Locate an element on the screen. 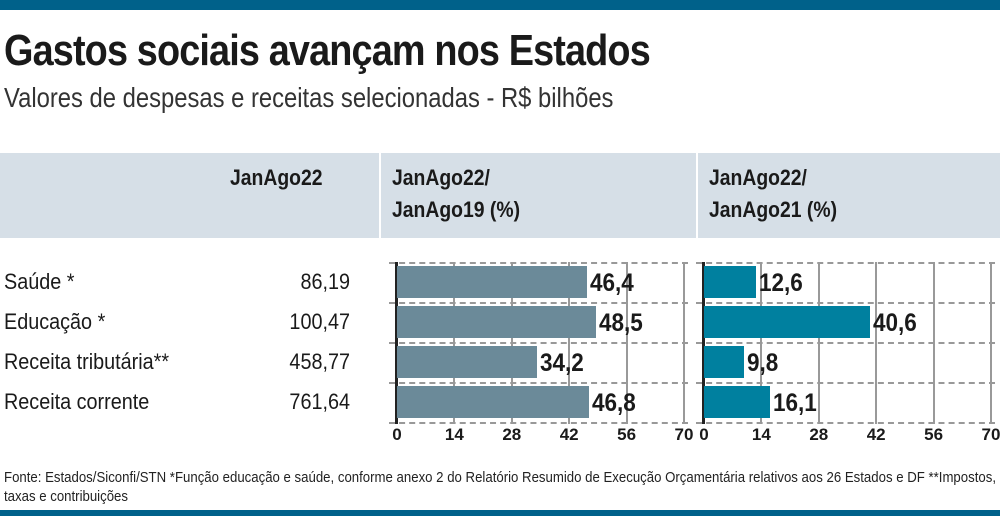  row-category-label: Receita tributária** is located at coordinates (87, 361).